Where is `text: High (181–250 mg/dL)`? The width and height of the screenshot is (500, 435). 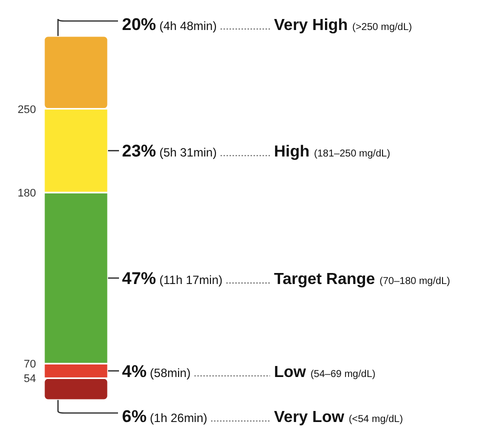
text: High (181–250 mg/dL) is located at coordinates (332, 152).